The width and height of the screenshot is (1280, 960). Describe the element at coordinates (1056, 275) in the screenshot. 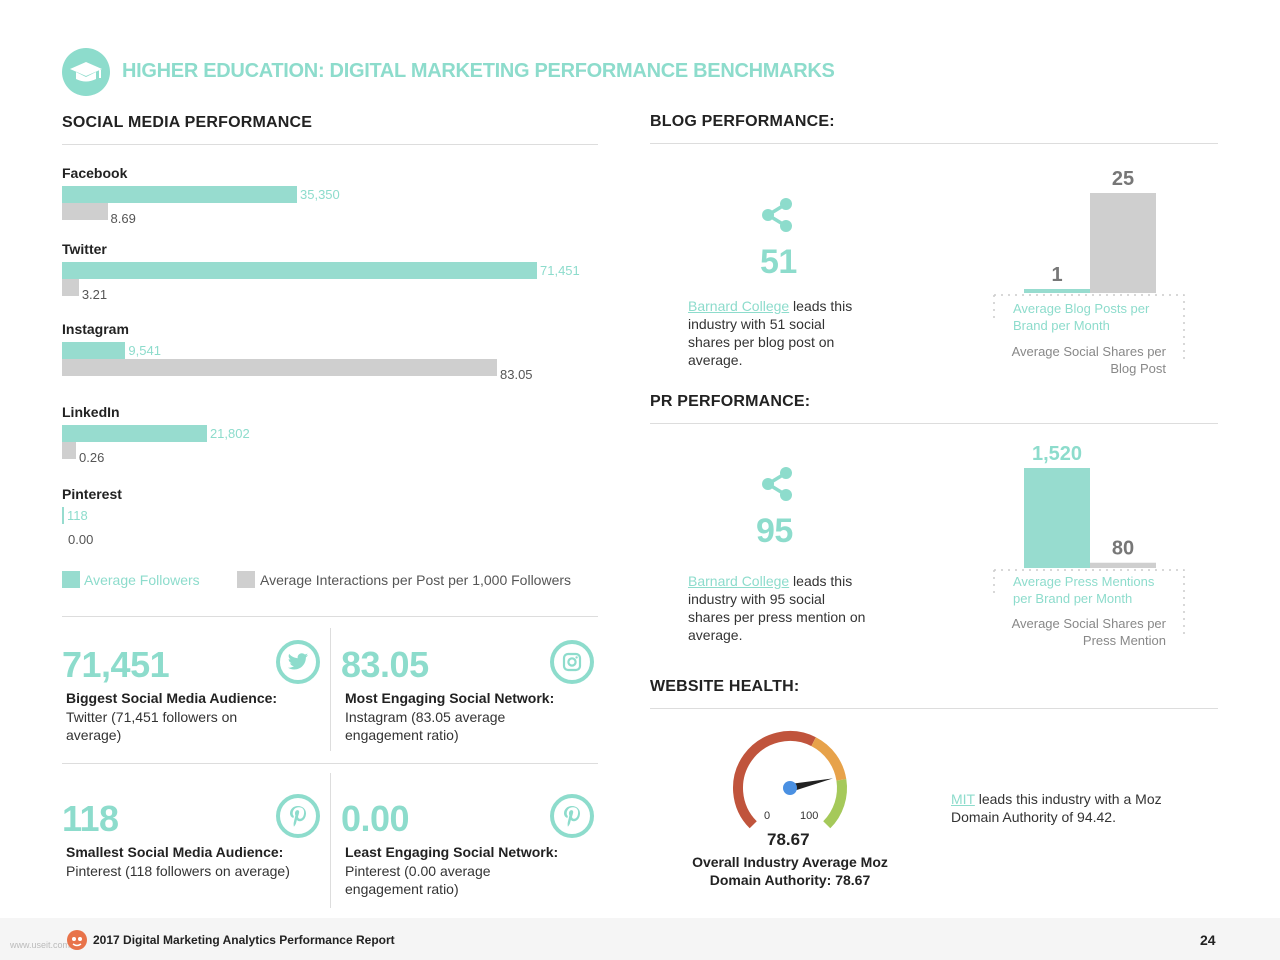

I see `blog-mini-value-1: 1` at that location.